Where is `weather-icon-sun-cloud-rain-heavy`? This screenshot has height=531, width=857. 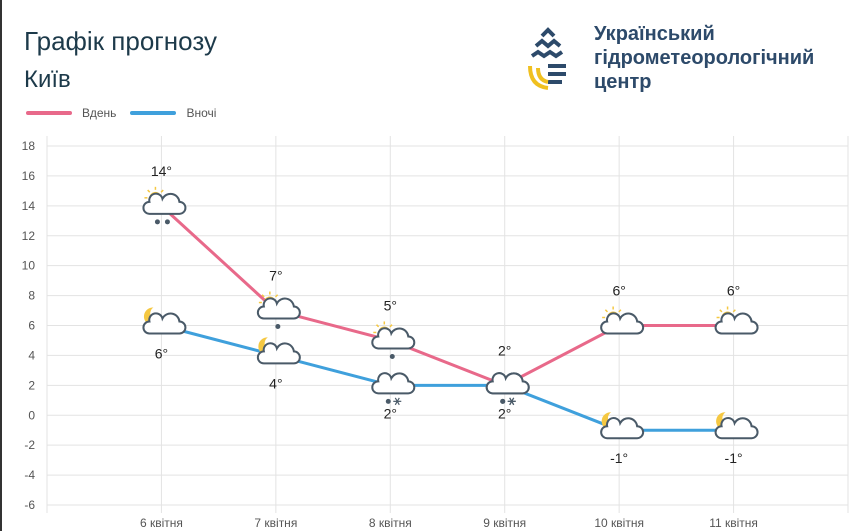
weather-icon-sun-cloud-rain-heavy is located at coordinates (164, 205).